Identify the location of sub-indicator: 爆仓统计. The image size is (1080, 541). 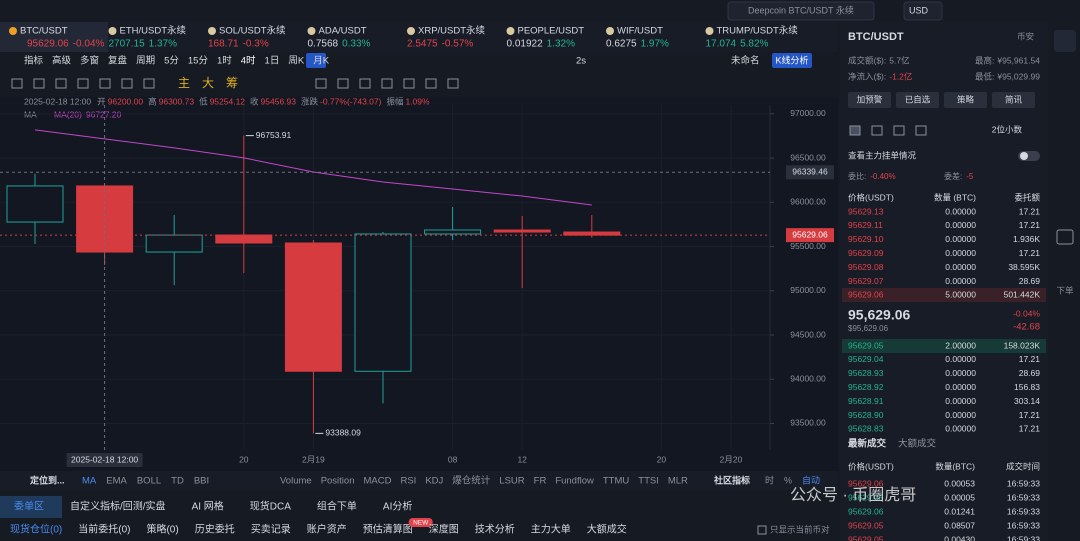
(471, 481).